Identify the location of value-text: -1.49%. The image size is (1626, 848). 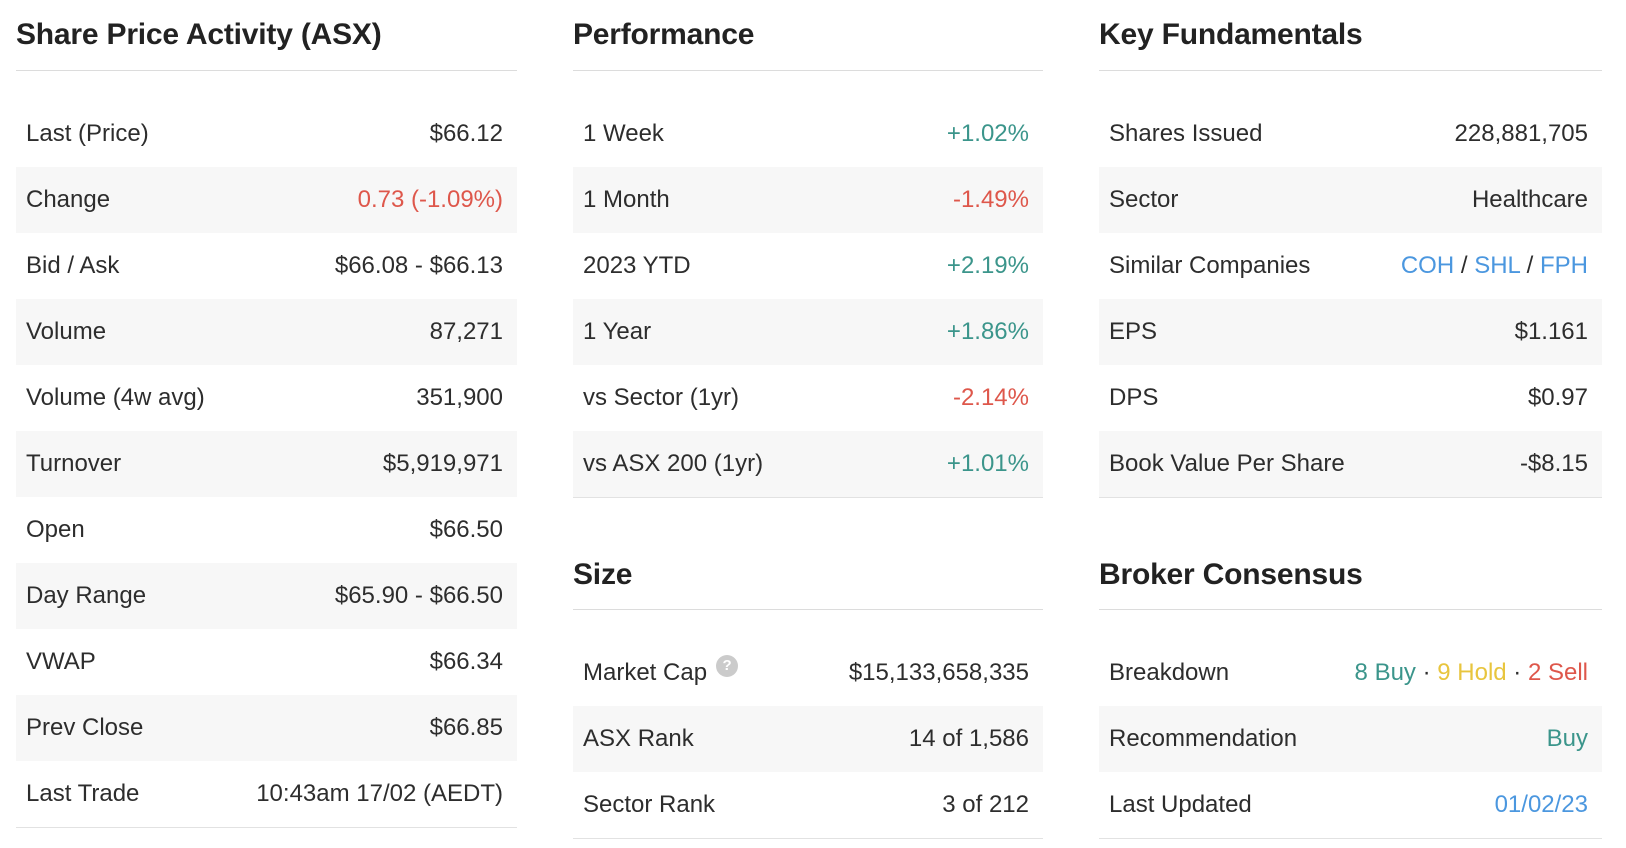
(990, 199).